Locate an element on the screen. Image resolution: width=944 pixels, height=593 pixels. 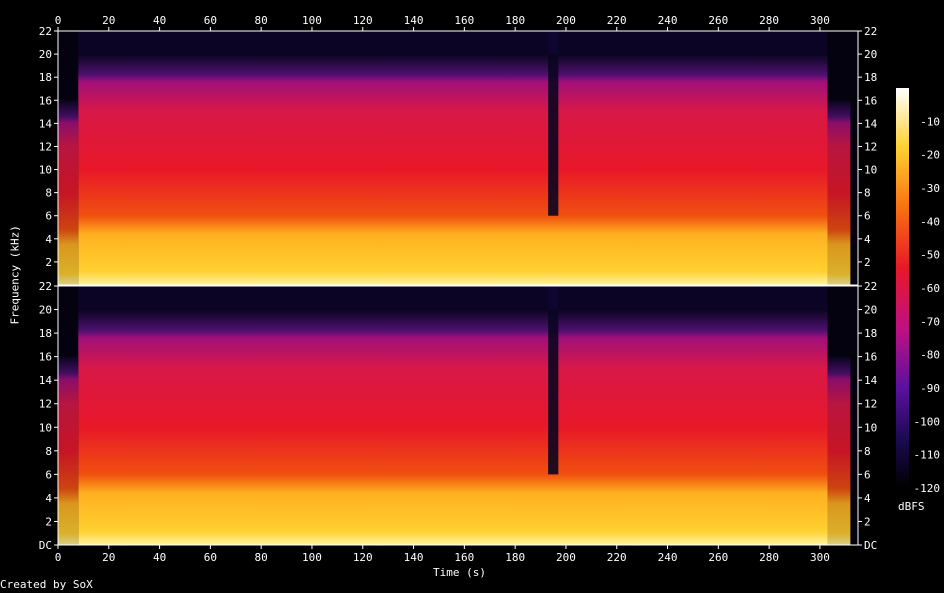
colorbar-tick-label: -80 is located at coordinates (930, 355).